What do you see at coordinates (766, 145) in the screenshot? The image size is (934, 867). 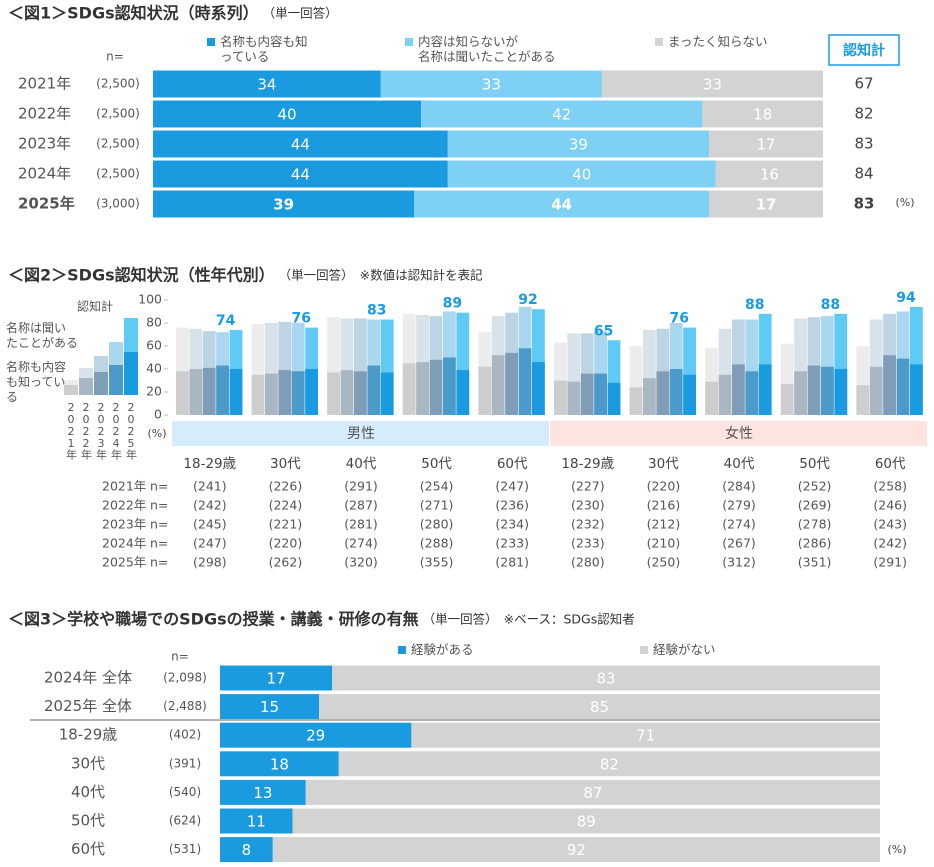 I see `value-label: 17` at bounding box center [766, 145].